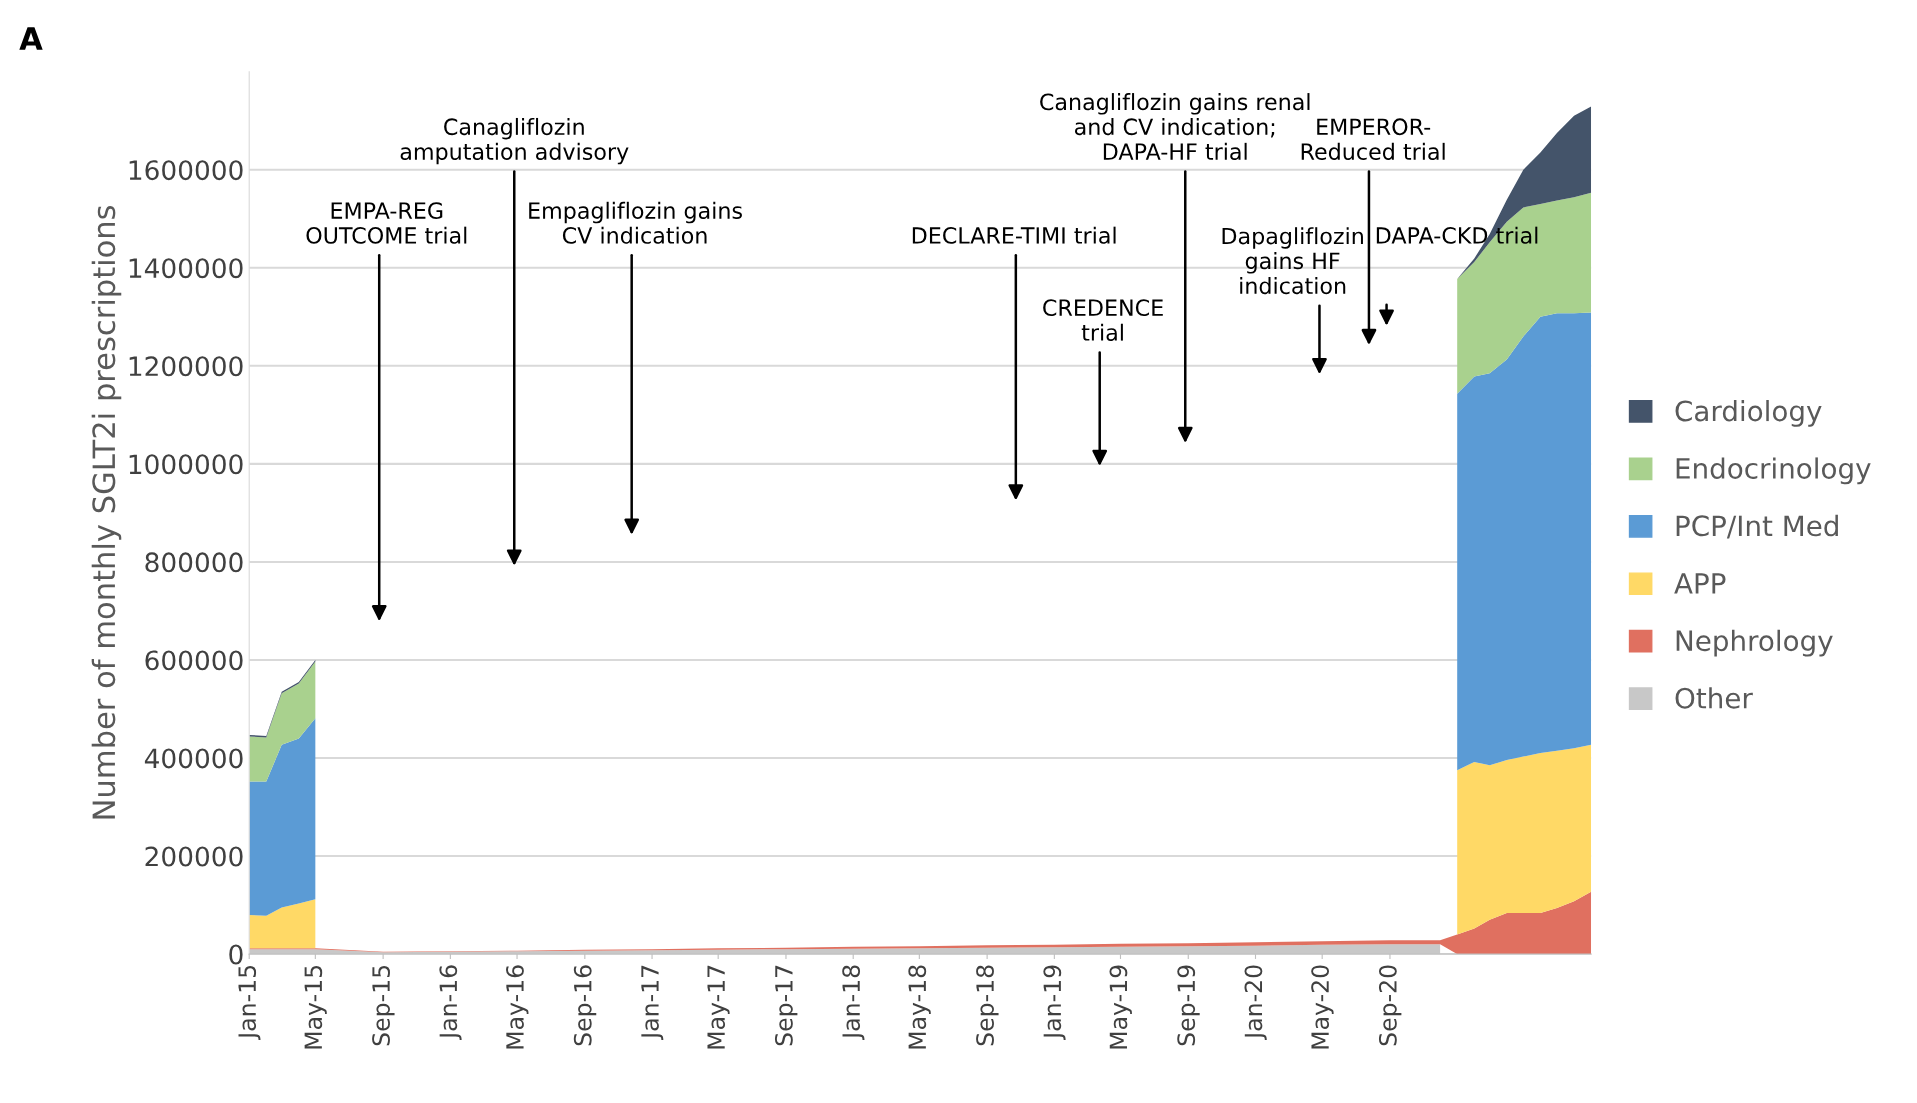 The height and width of the screenshot is (1103, 1917). Describe the element at coordinates (386, 223) in the screenshot. I see `annotation: EMPA-REG OUTCOME trial` at that location.